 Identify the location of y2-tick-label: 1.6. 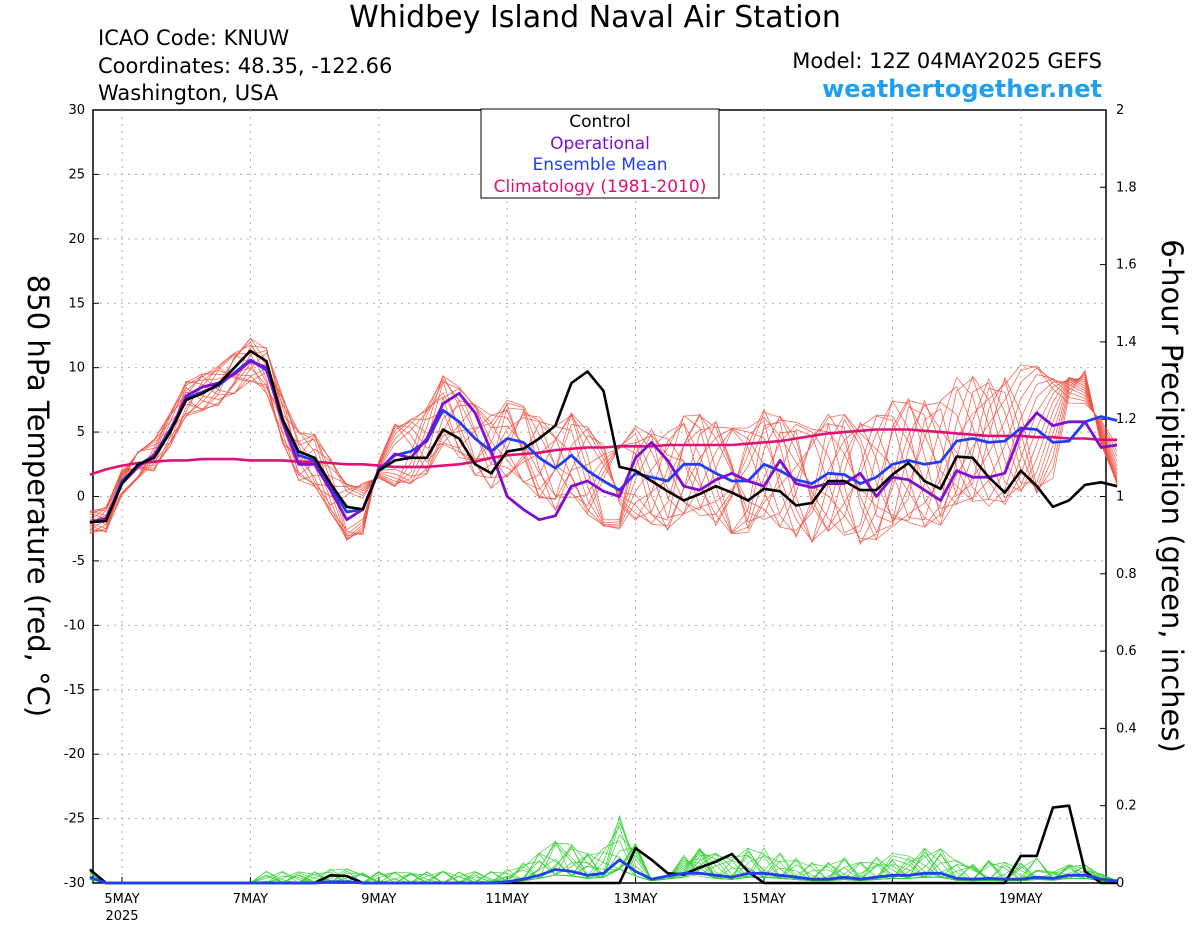
(1126, 265).